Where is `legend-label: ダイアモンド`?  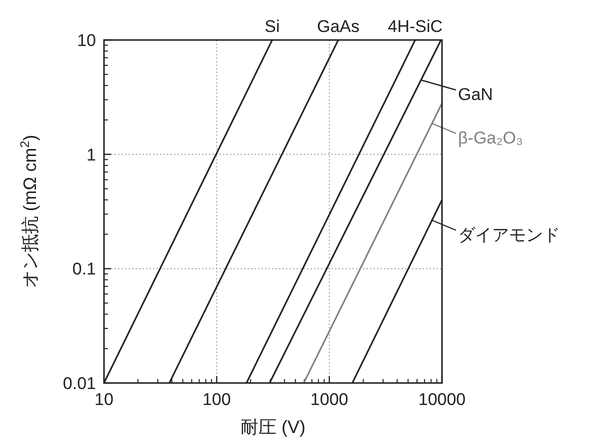
legend-label: ダイアモンド is located at coordinates (509, 234).